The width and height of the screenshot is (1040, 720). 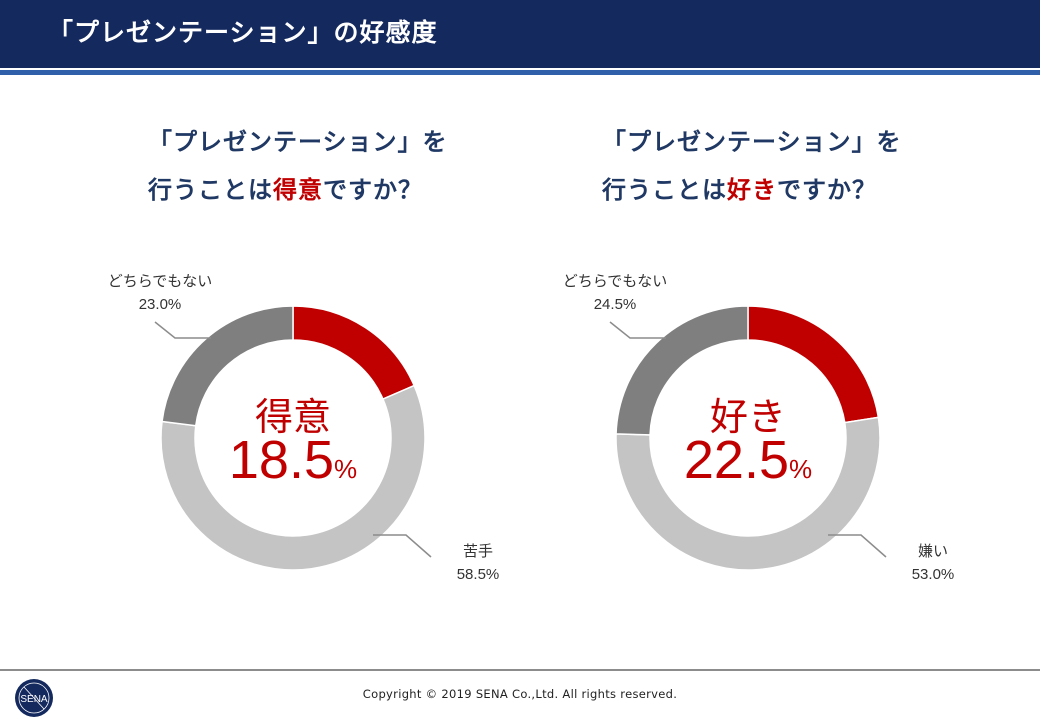 I want to click on slice-label-left-bottom: 苦手, so click(x=478, y=551).